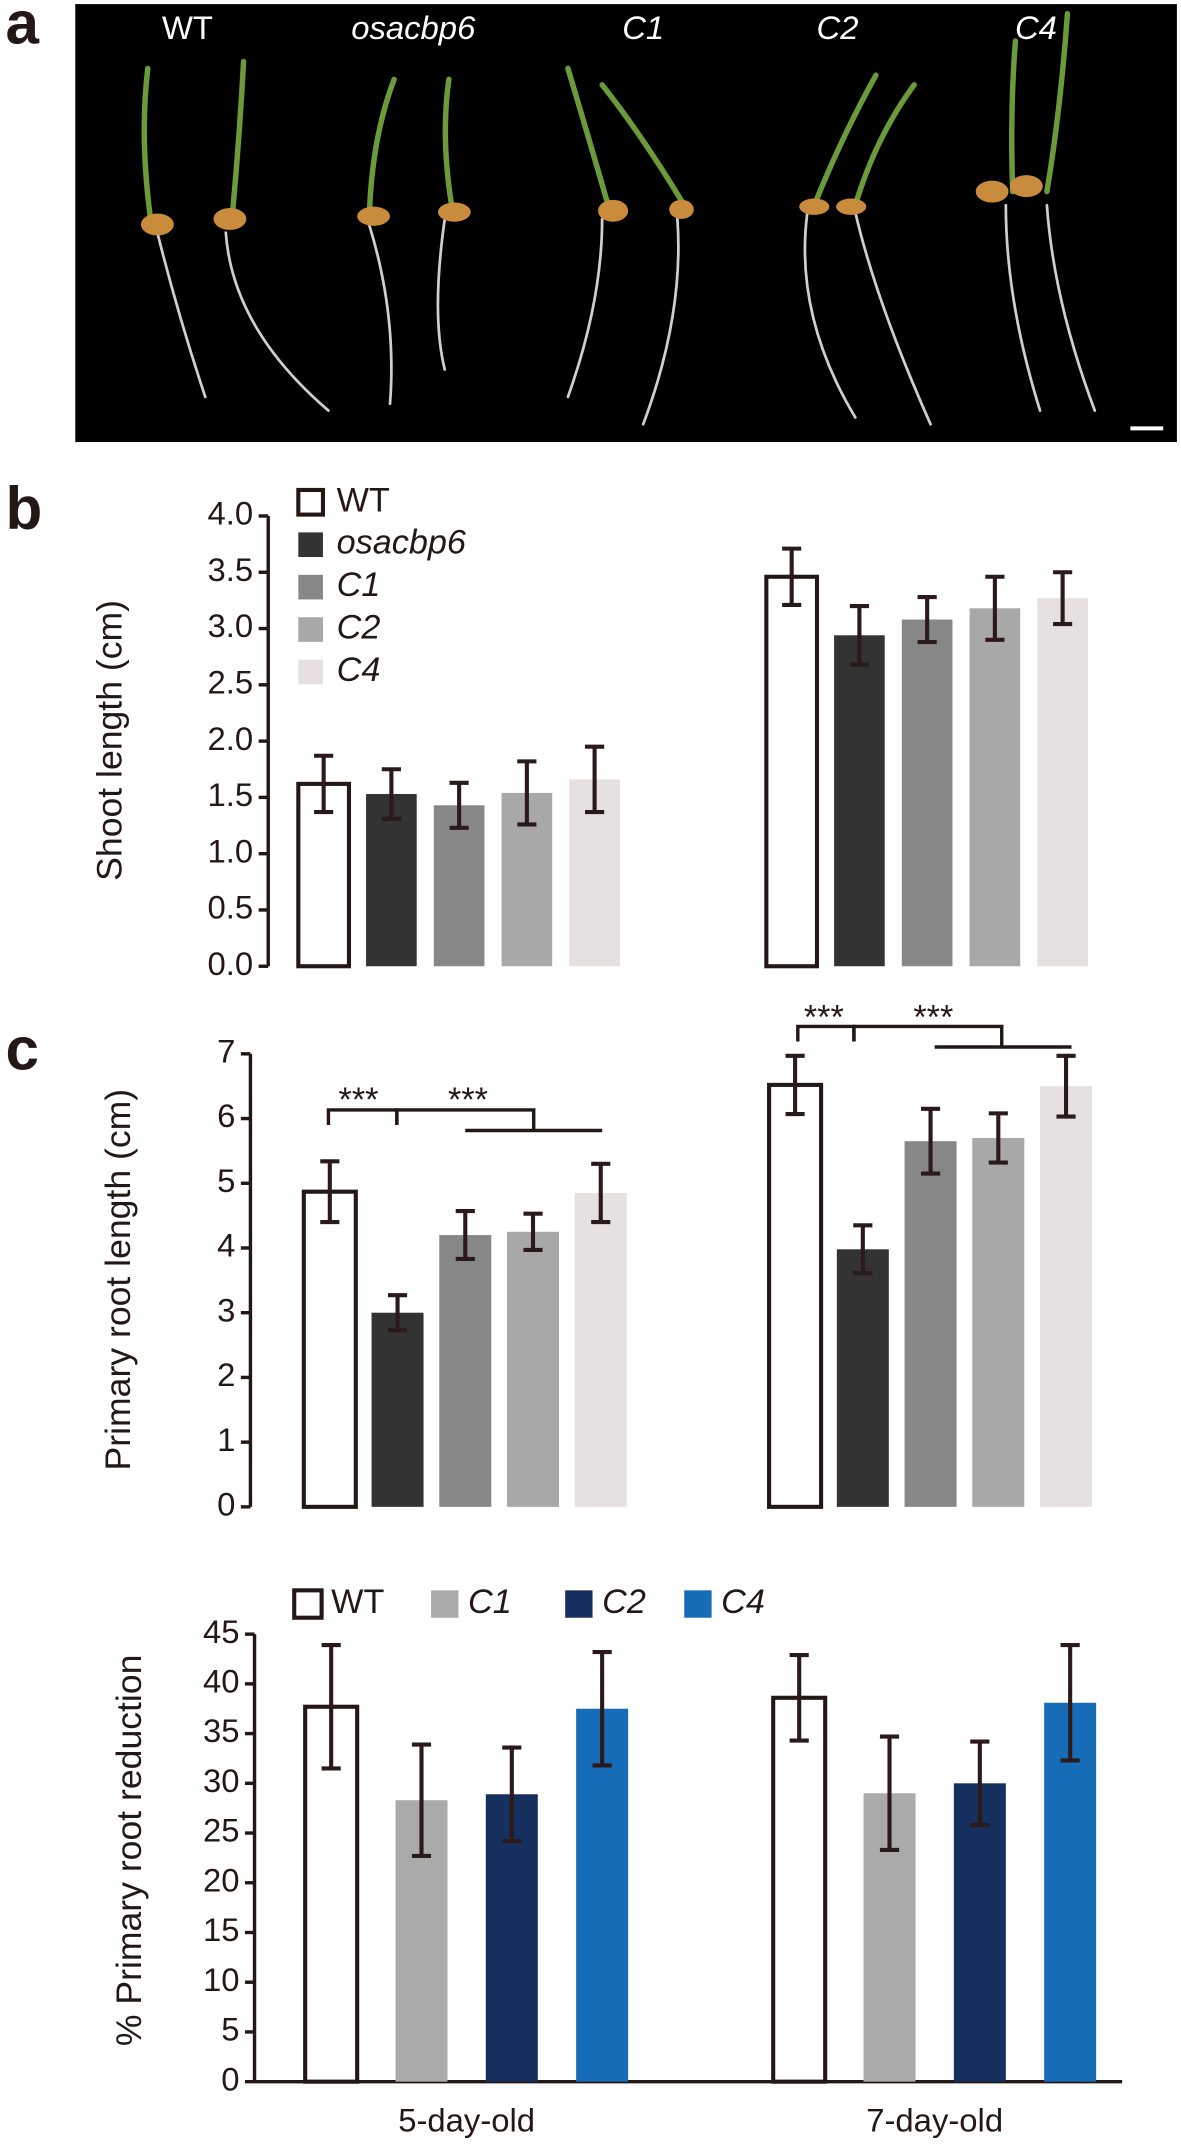  Describe the element at coordinates (226, 1115) in the screenshot. I see `y-tick-label: 6` at that location.